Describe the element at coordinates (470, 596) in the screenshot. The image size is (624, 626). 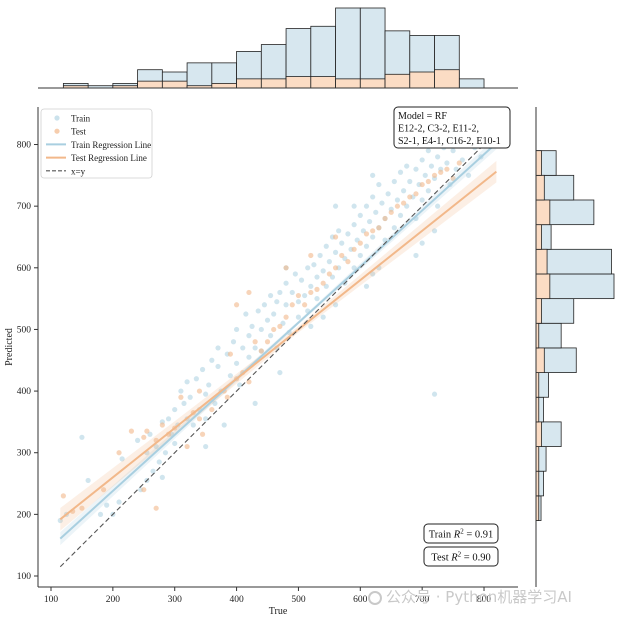
I see `watermark: 公众号 · Python机器学习AI` at that location.